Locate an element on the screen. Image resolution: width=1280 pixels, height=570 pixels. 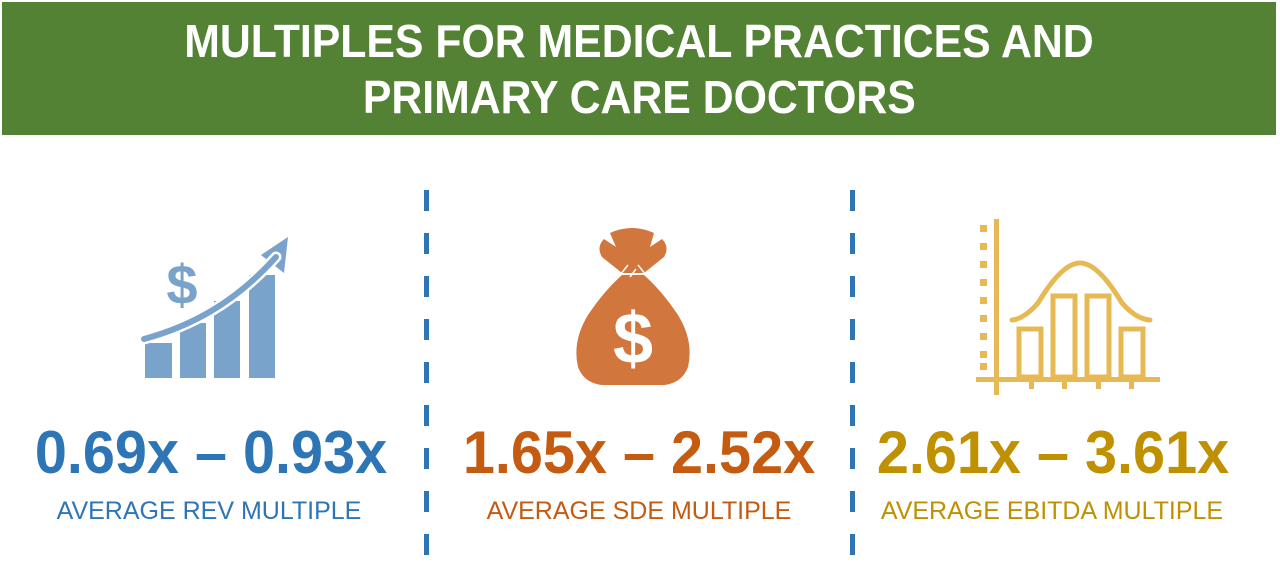
money-bag-icon: $ is located at coordinates (633, 306).